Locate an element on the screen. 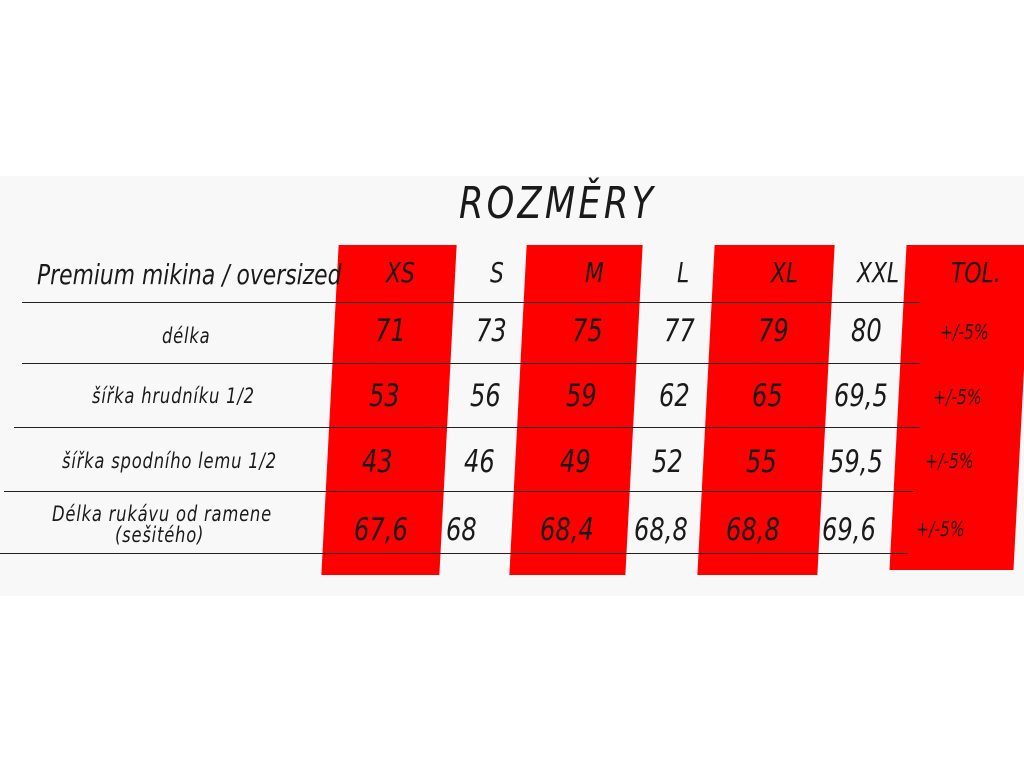 This screenshot has width=1024, height=768. cell-value: 59 is located at coordinates (581, 396).